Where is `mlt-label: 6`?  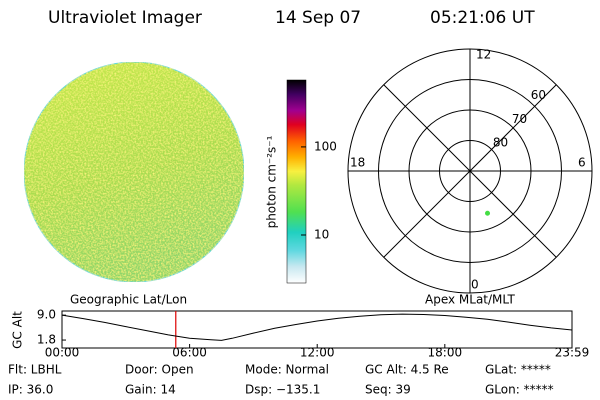
mlt-label: 6 is located at coordinates (582, 163).